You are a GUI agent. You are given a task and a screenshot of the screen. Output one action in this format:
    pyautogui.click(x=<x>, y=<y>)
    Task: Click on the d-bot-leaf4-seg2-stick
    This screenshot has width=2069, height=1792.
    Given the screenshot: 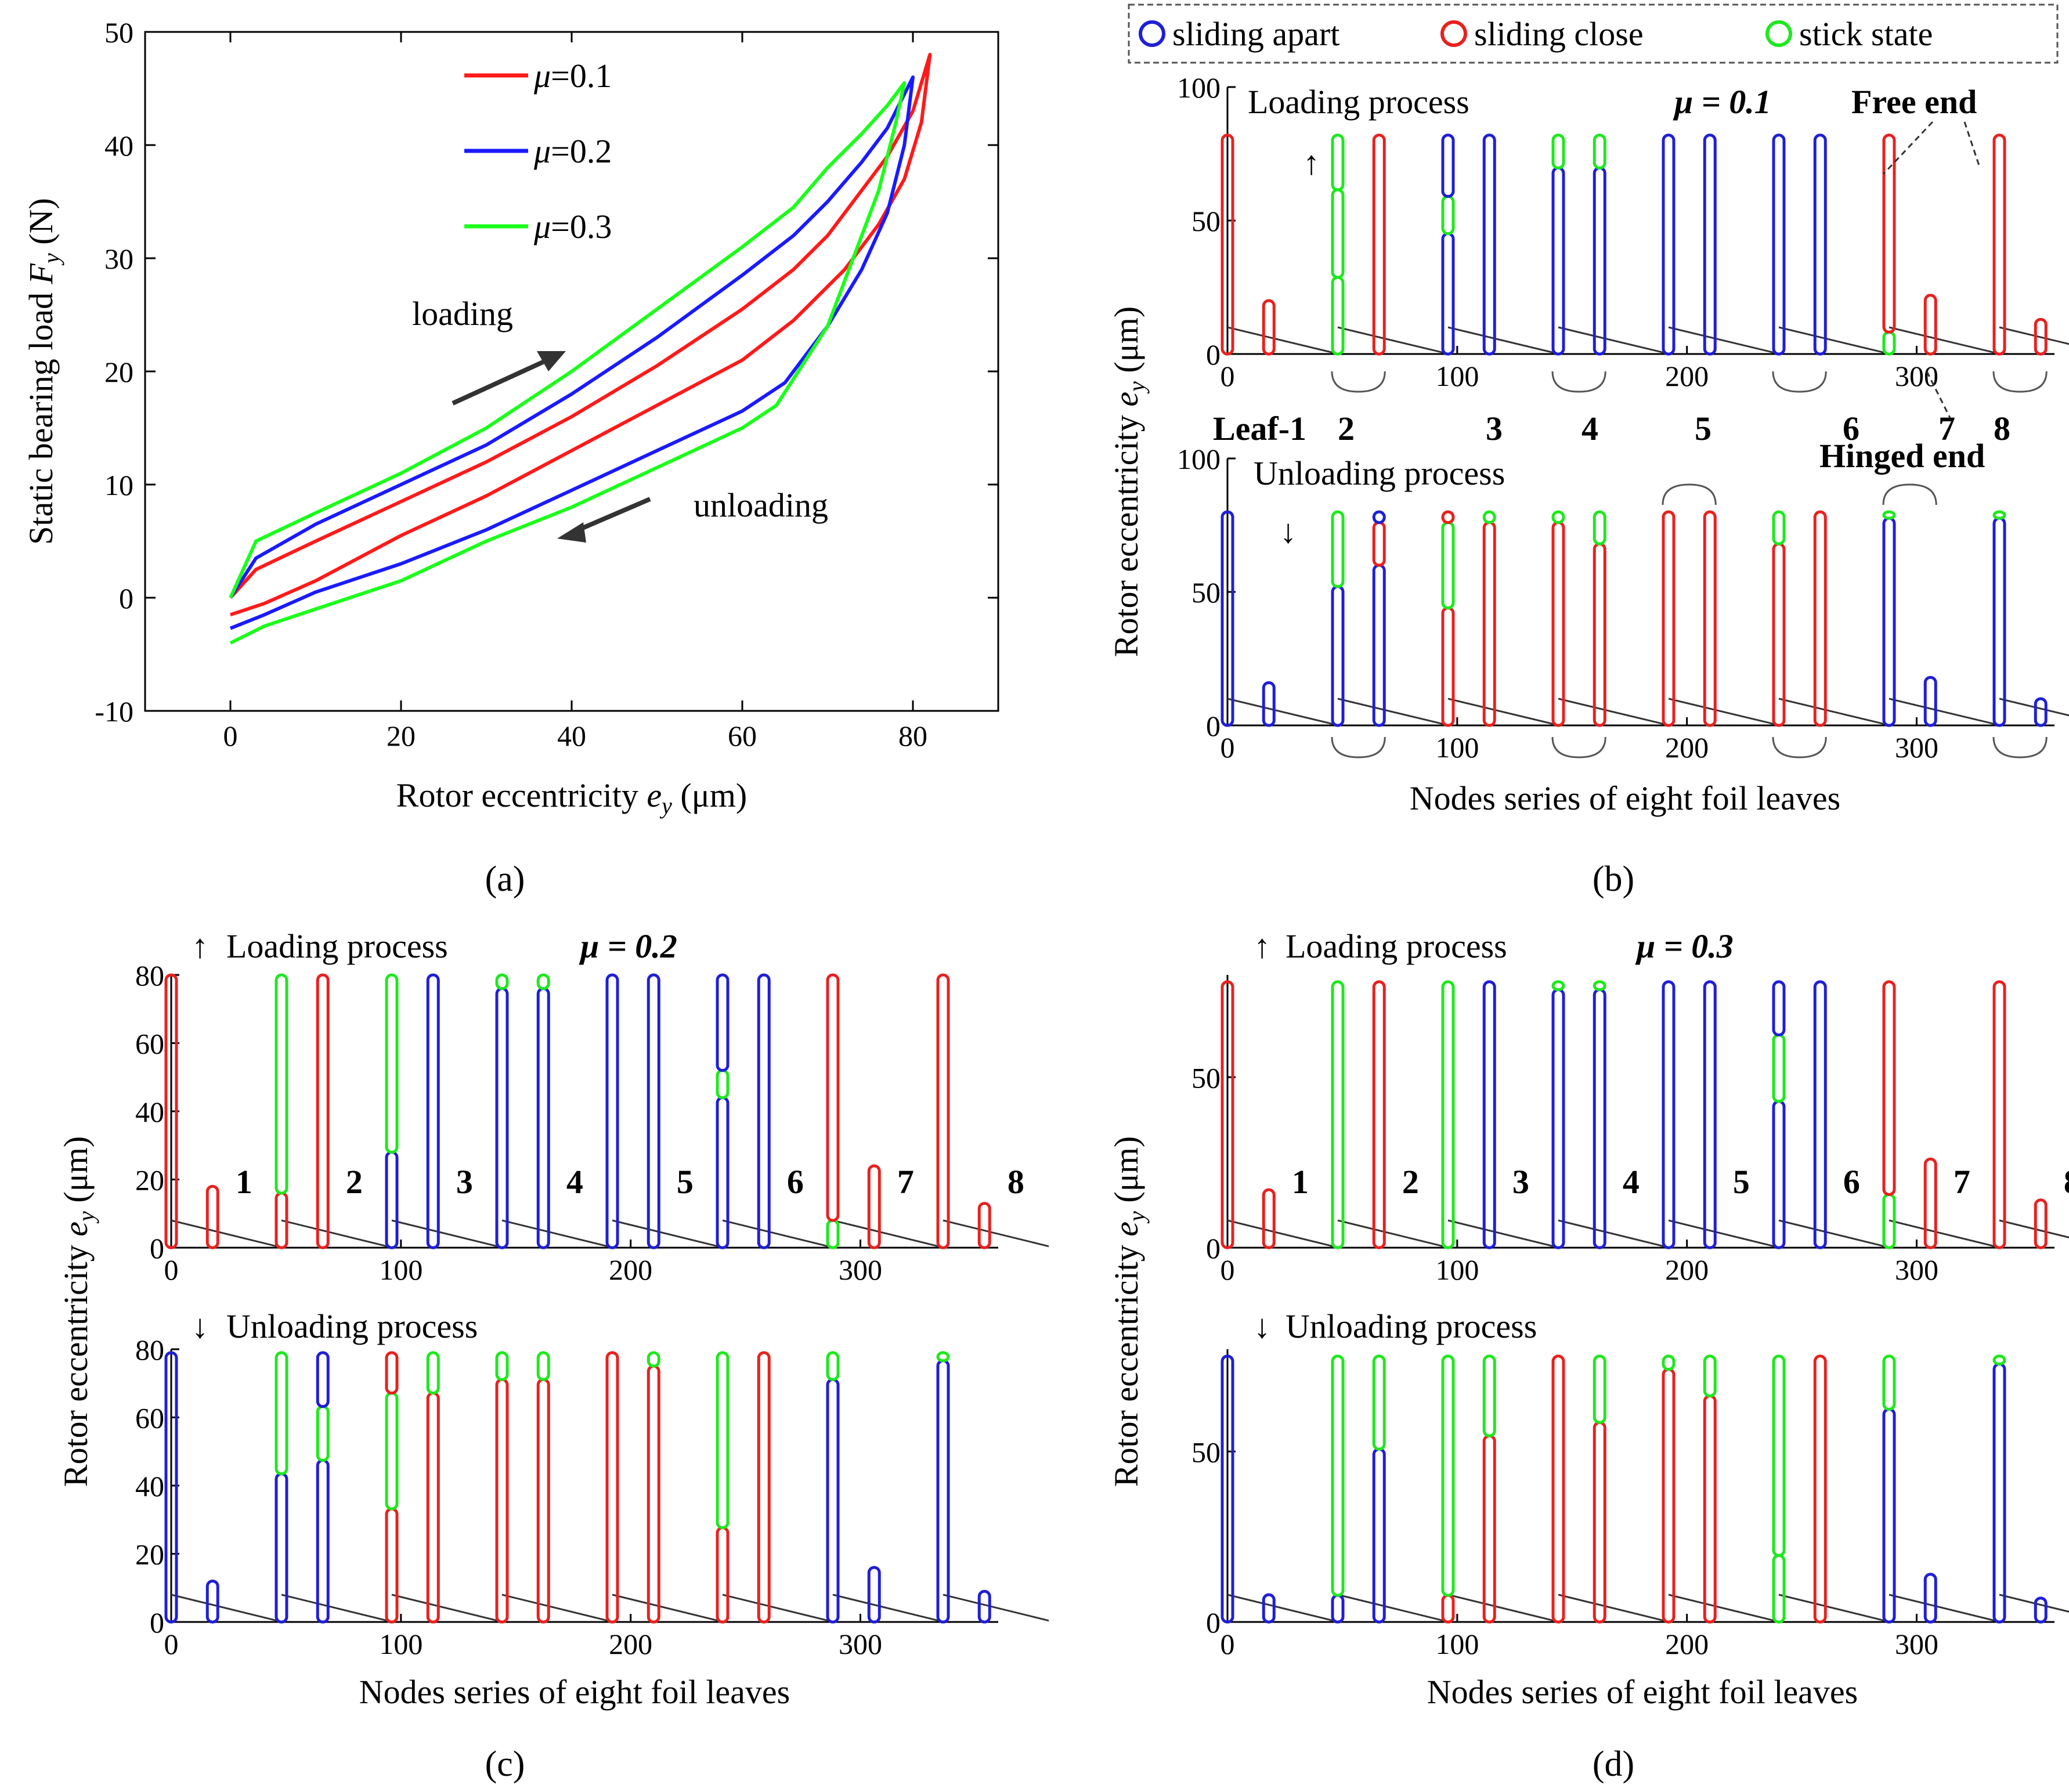 What is the action you would take?
    pyautogui.click(x=1599, y=1389)
    